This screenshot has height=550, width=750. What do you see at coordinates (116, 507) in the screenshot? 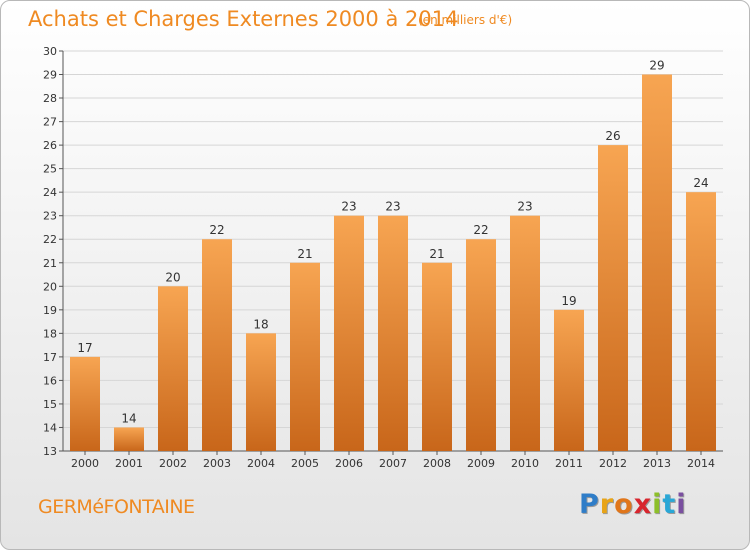
I see `place-name: GERMéFONTAINE` at bounding box center [116, 507].